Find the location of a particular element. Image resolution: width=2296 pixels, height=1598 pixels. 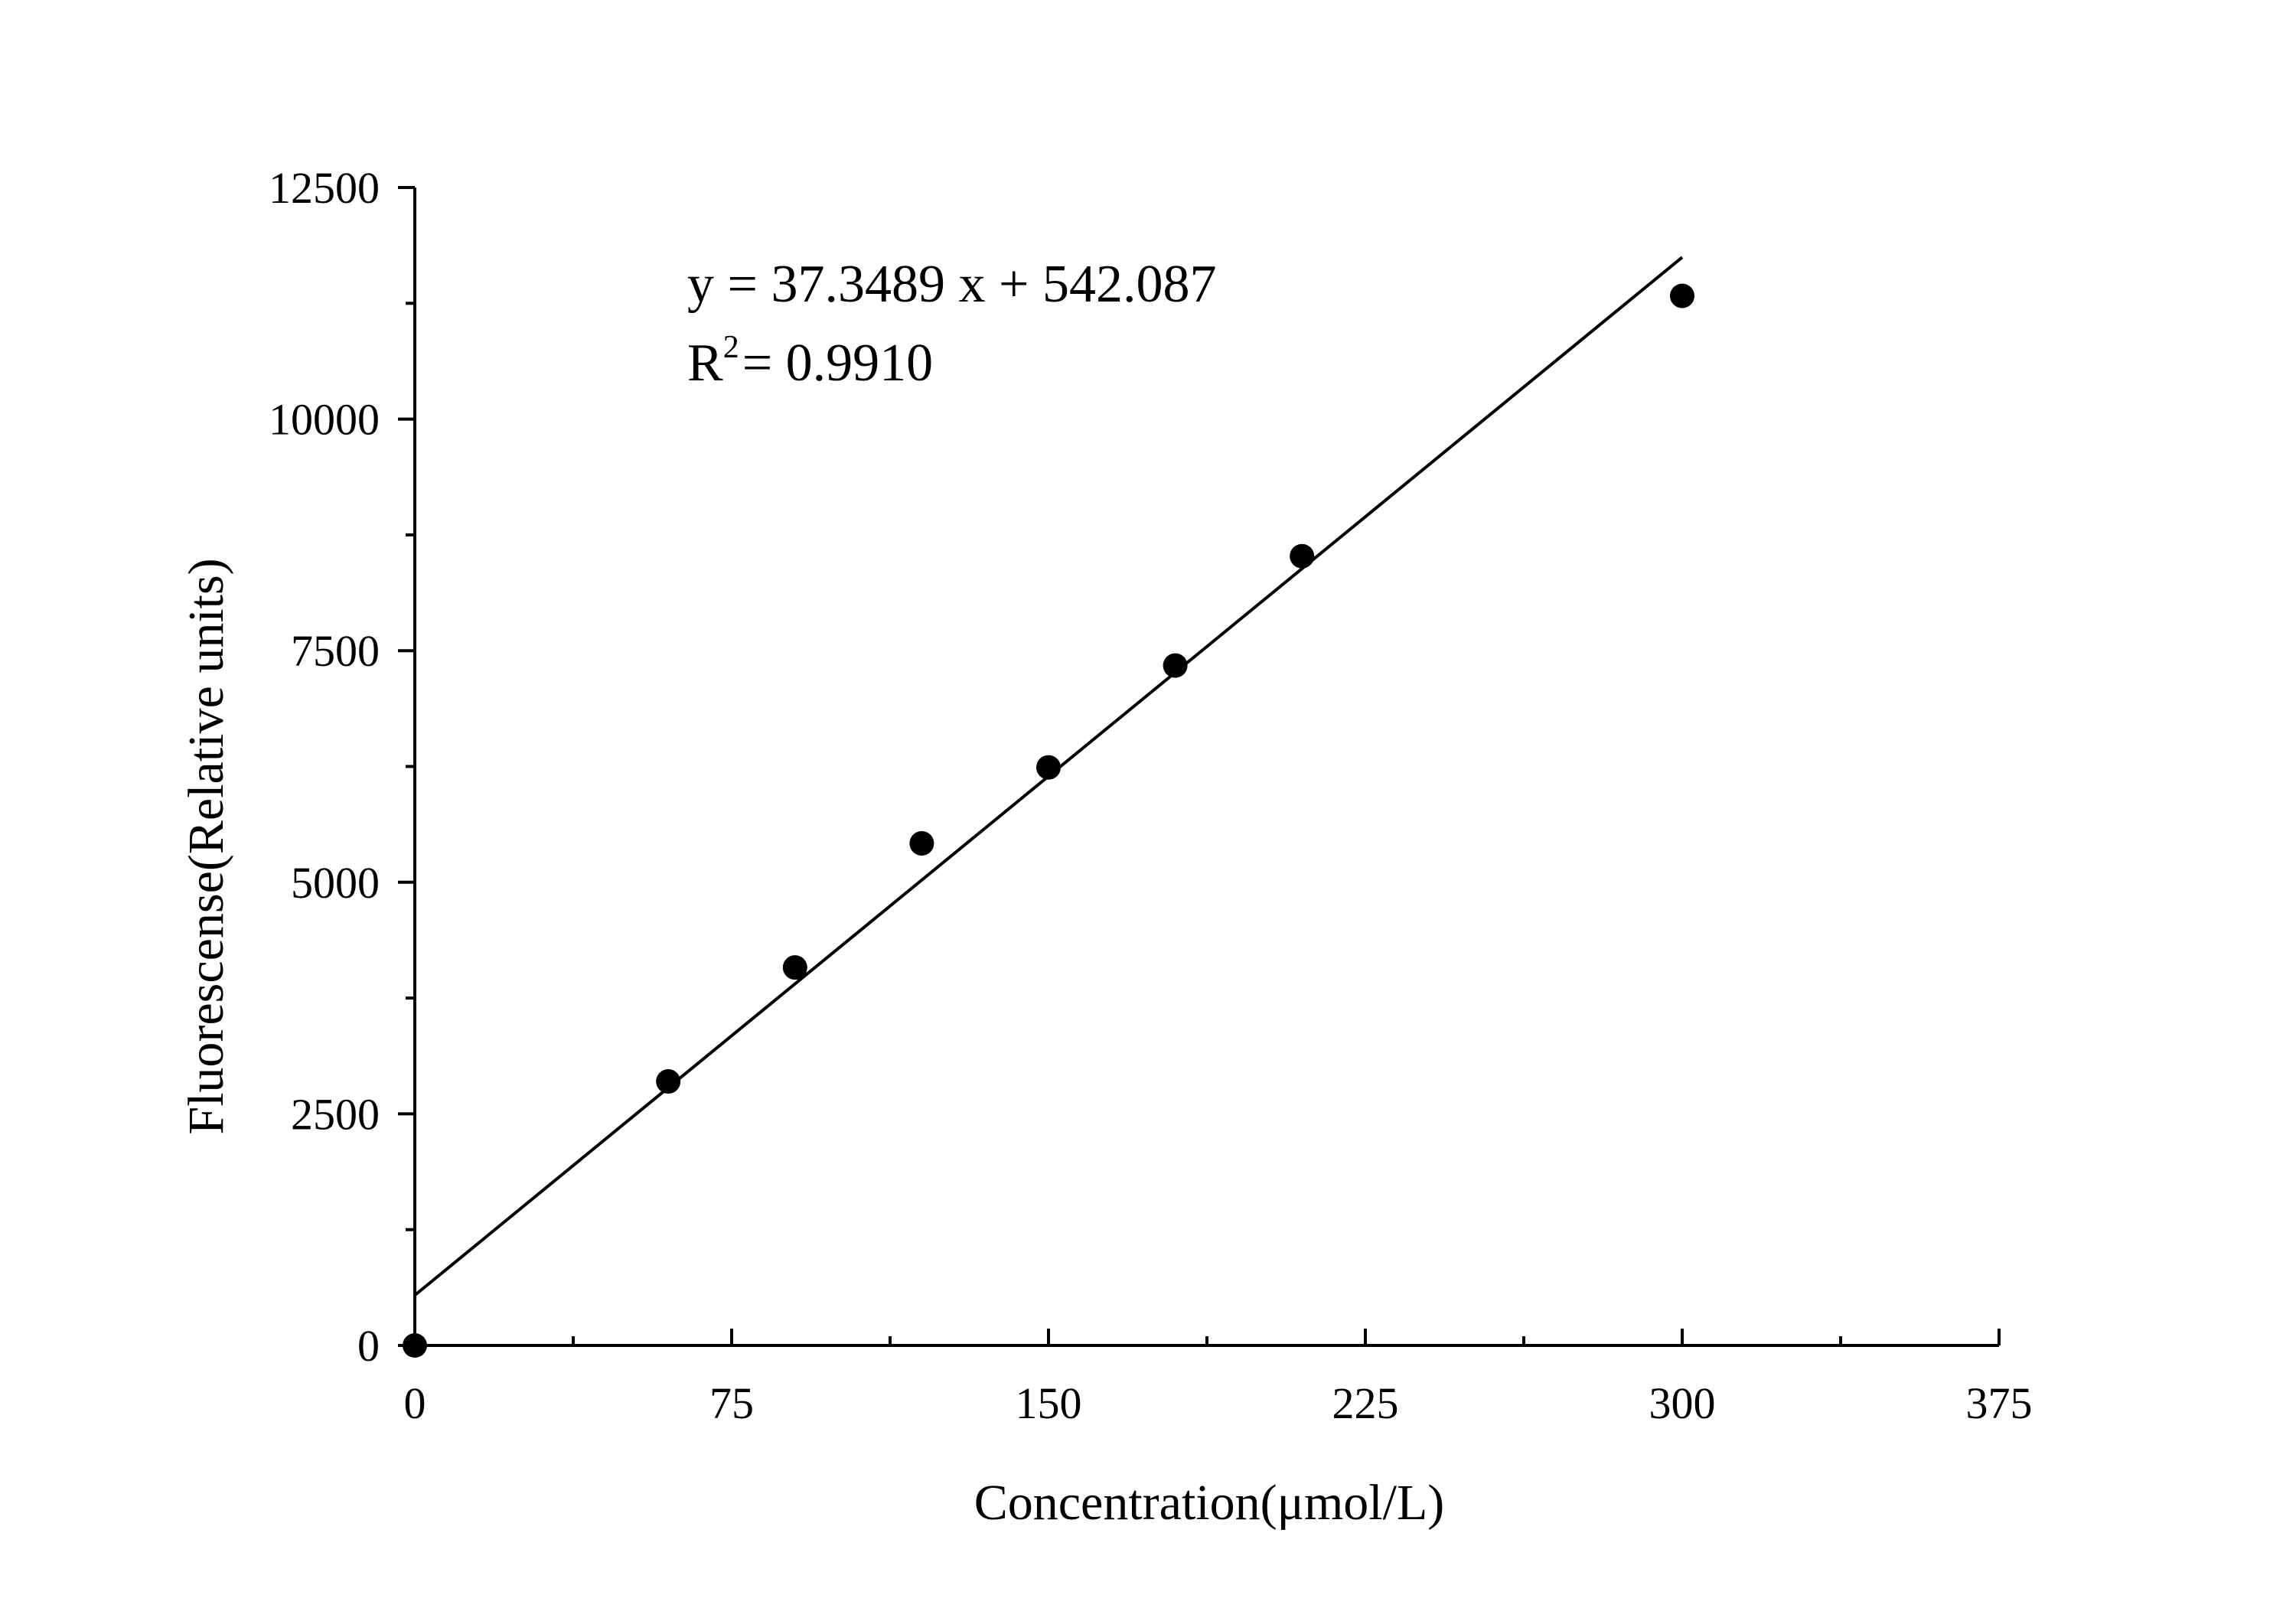

y-tick-label: 7500 is located at coordinates (335, 651).